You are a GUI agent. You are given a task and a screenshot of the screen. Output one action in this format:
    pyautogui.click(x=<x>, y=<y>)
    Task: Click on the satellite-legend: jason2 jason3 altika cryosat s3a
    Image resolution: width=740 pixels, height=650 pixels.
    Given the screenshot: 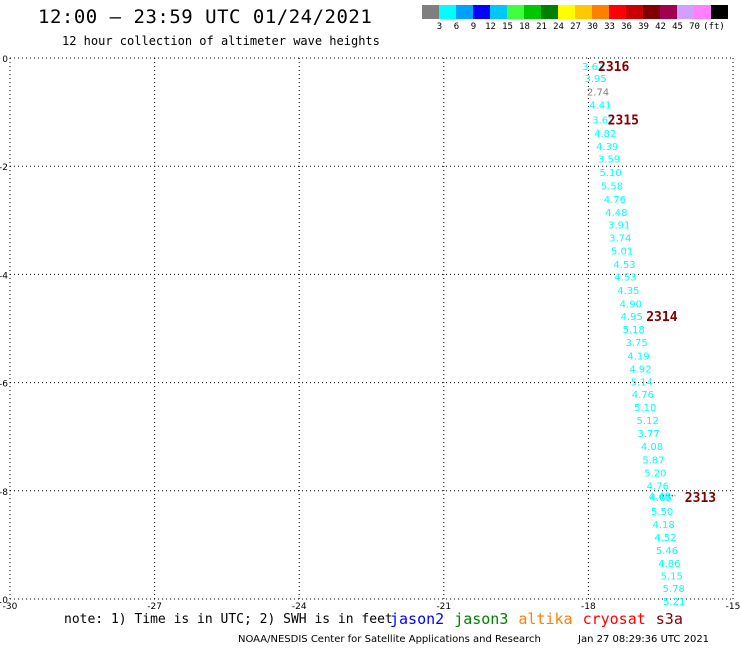 What is the action you would take?
    pyautogui.click(x=541, y=619)
    